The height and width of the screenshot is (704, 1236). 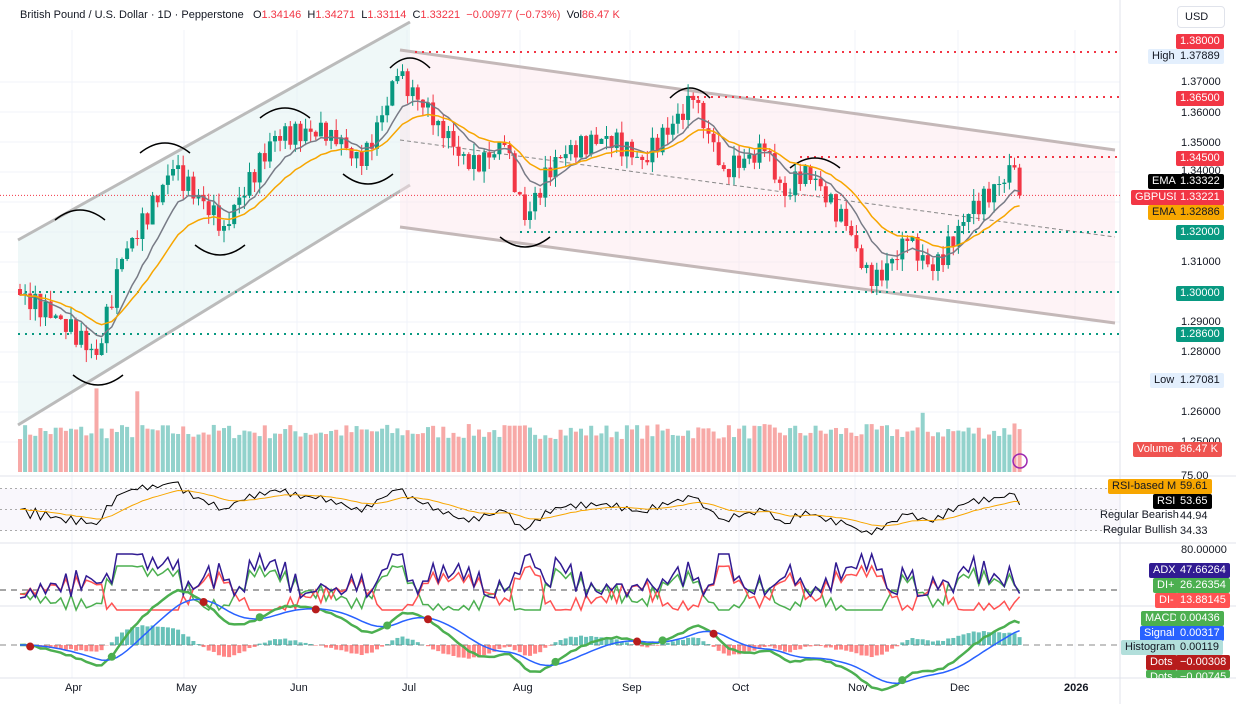 What do you see at coordinates (1203, 570) in the screenshot?
I see `adx-value: 47.66264` at bounding box center [1203, 570].